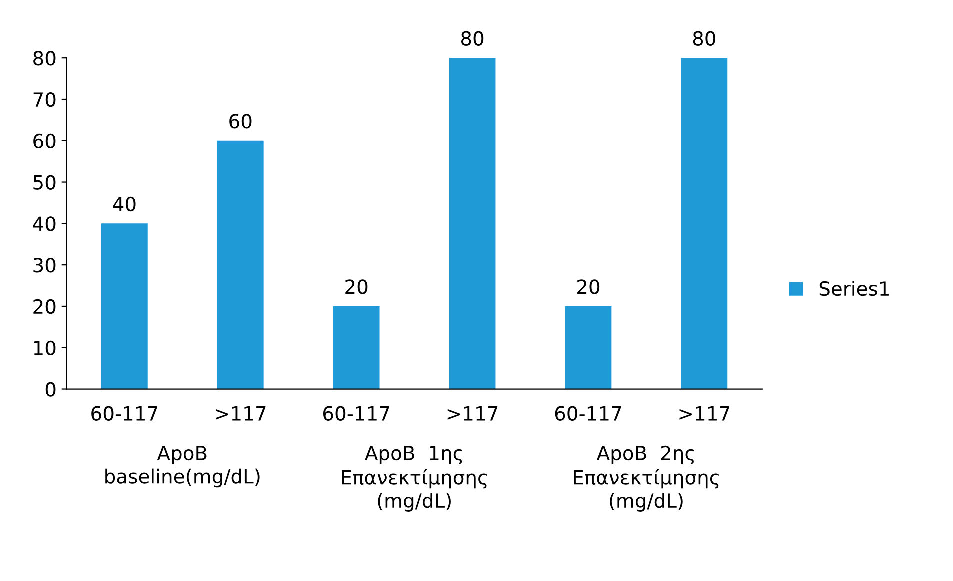 The height and width of the screenshot is (581, 953). I want to click on text: ApoB baseline(mg/dL), so click(183, 467).